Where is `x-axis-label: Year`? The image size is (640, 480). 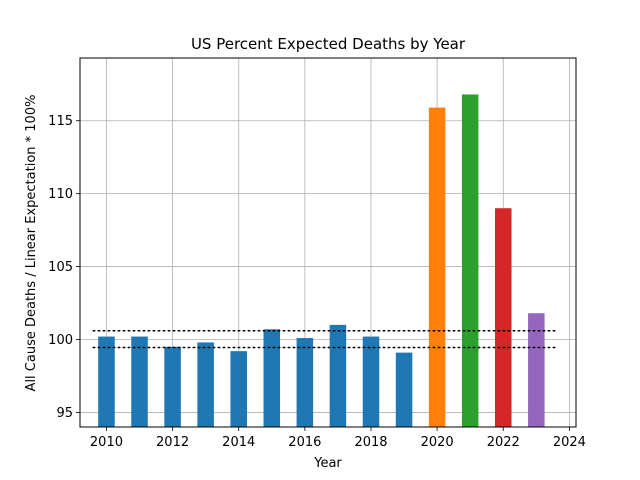 x-axis-label: Year is located at coordinates (327, 463).